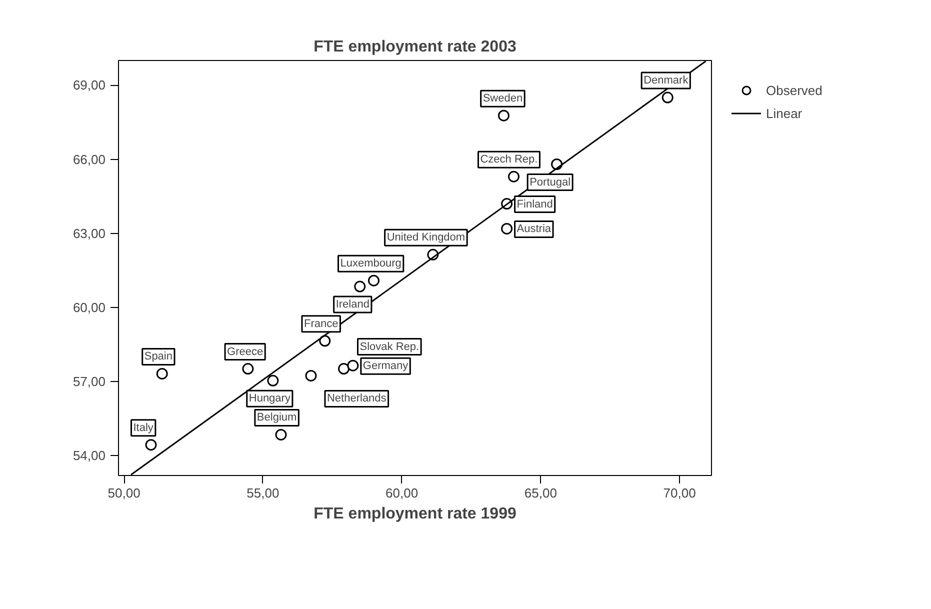 This screenshot has width=931, height=609. What do you see at coordinates (550, 182) in the screenshot?
I see `annotation: Portugal` at bounding box center [550, 182].